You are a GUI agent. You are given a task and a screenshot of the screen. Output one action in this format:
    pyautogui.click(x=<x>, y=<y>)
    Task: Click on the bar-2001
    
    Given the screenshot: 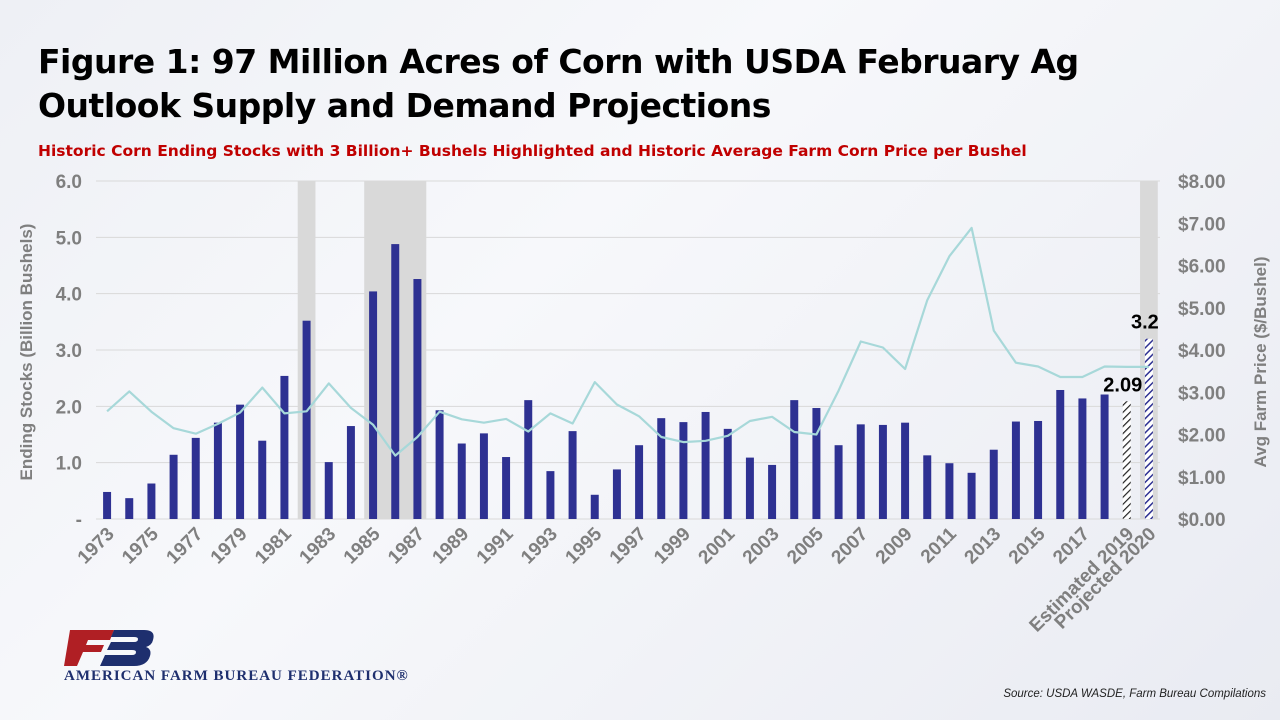 What is the action you would take?
    pyautogui.click(x=727, y=473)
    